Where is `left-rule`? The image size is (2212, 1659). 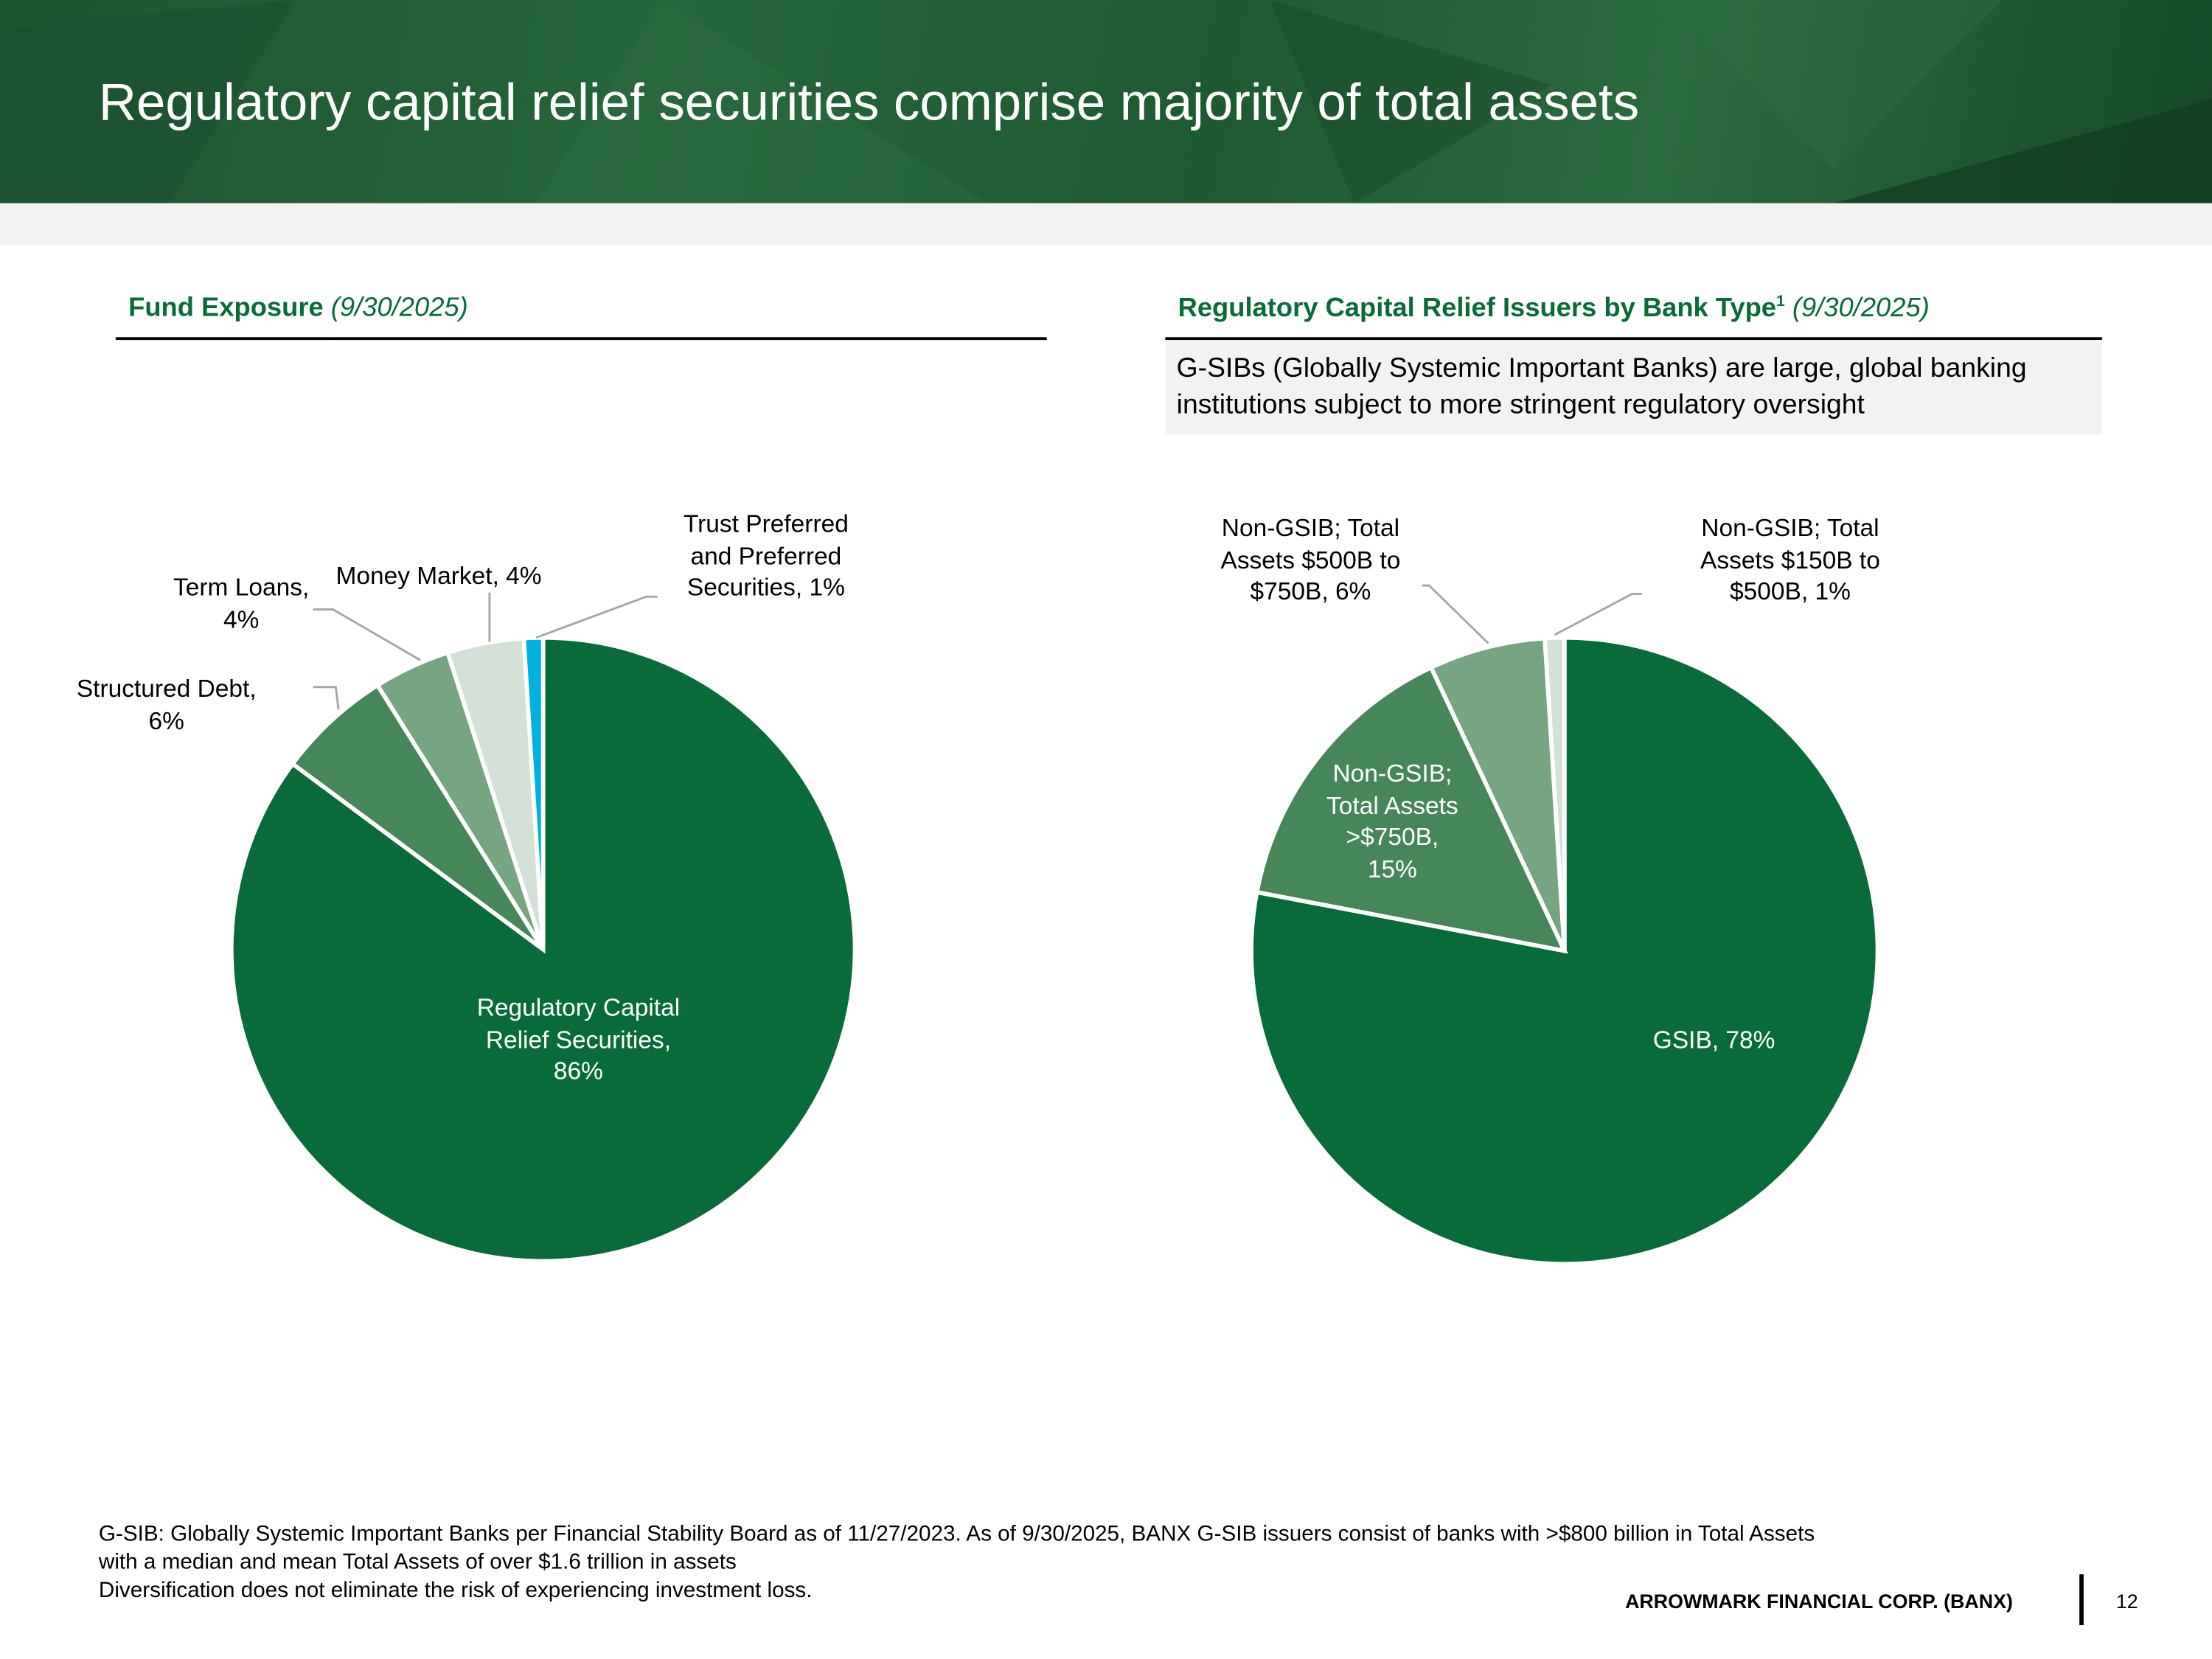 left-rule is located at coordinates (581, 339).